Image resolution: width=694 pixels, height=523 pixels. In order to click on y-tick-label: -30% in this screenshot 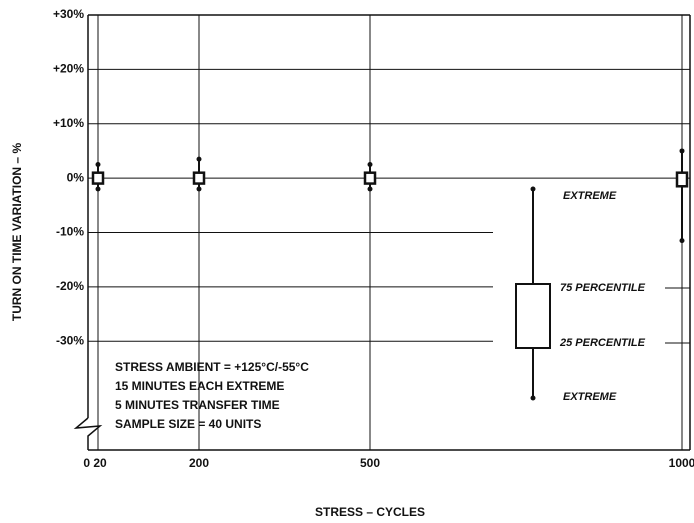, I will do `click(70, 340)`.